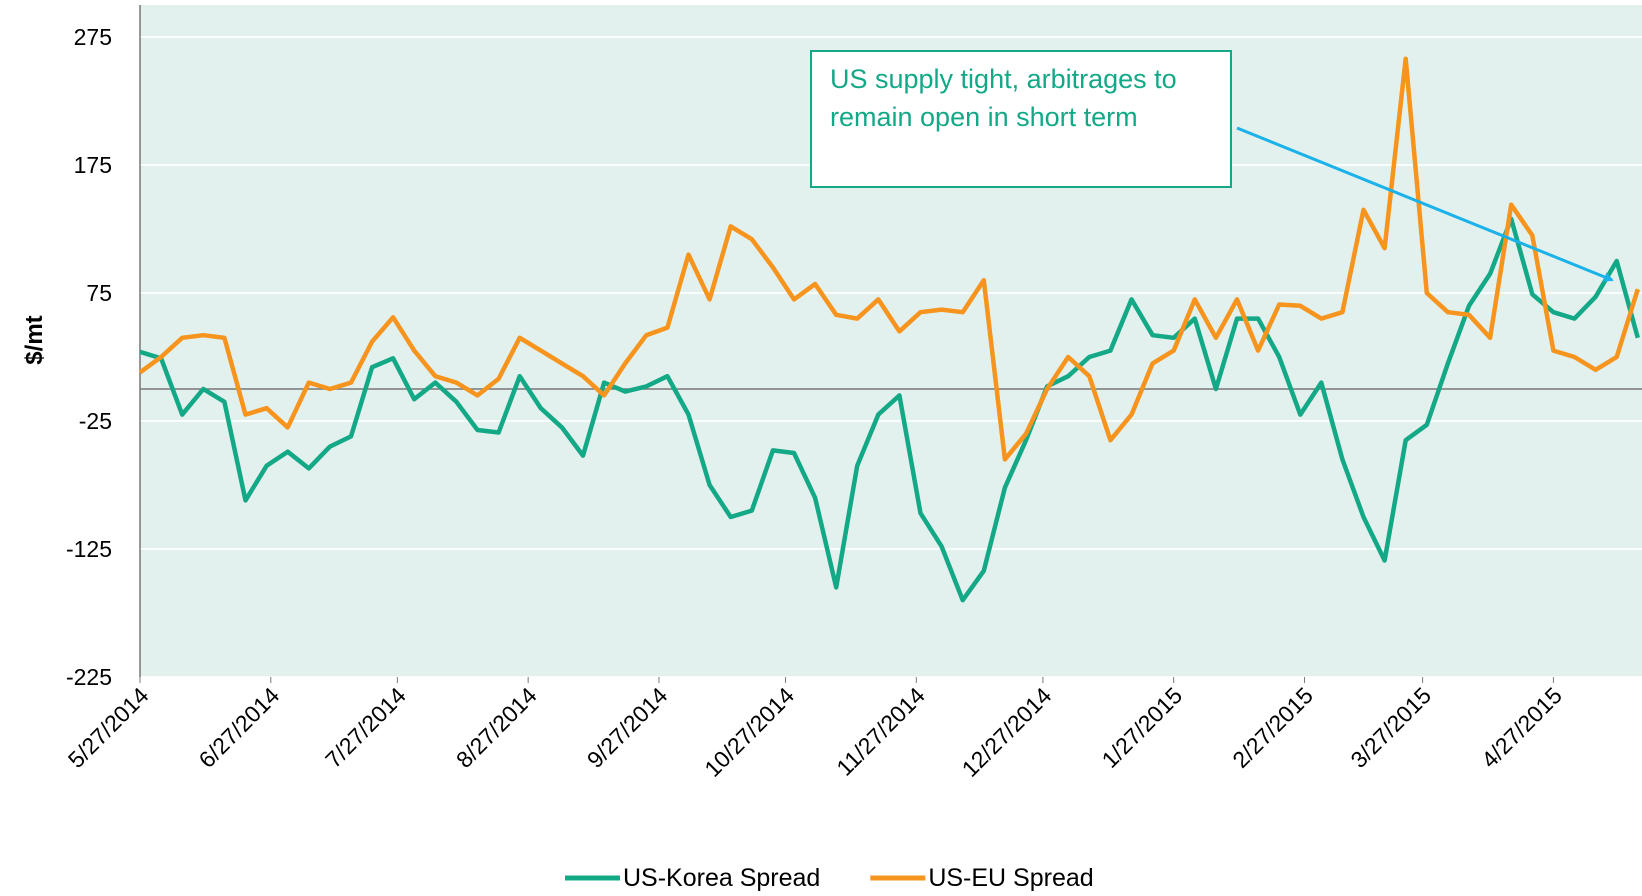 Image resolution: width=1642 pixels, height=896 pixels. What do you see at coordinates (89, 677) in the screenshot?
I see `y-tick-label: -225` at bounding box center [89, 677].